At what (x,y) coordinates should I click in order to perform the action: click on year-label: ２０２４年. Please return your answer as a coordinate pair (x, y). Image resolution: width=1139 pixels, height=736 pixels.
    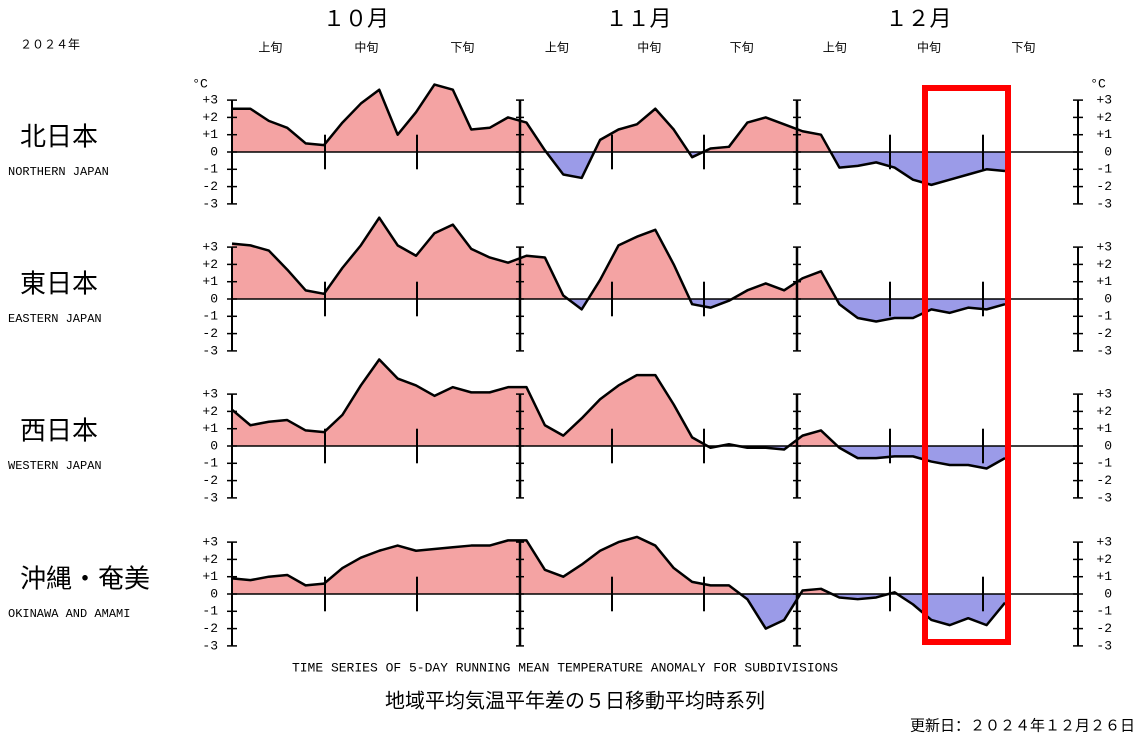
    Looking at the image, I should click on (50, 45).